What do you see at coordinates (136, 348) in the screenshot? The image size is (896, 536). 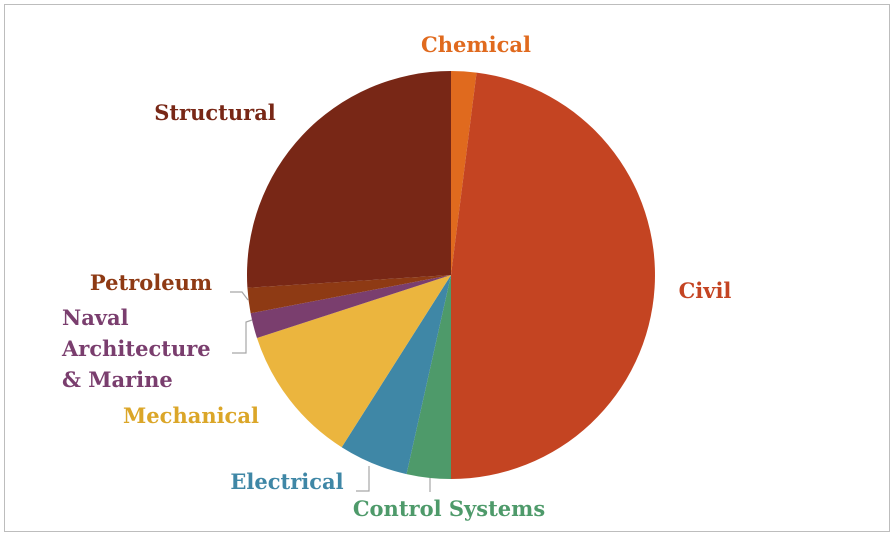 I see `data-label-naval-architecture-and-marine: Naval Architecture & Marine` at bounding box center [136, 348].